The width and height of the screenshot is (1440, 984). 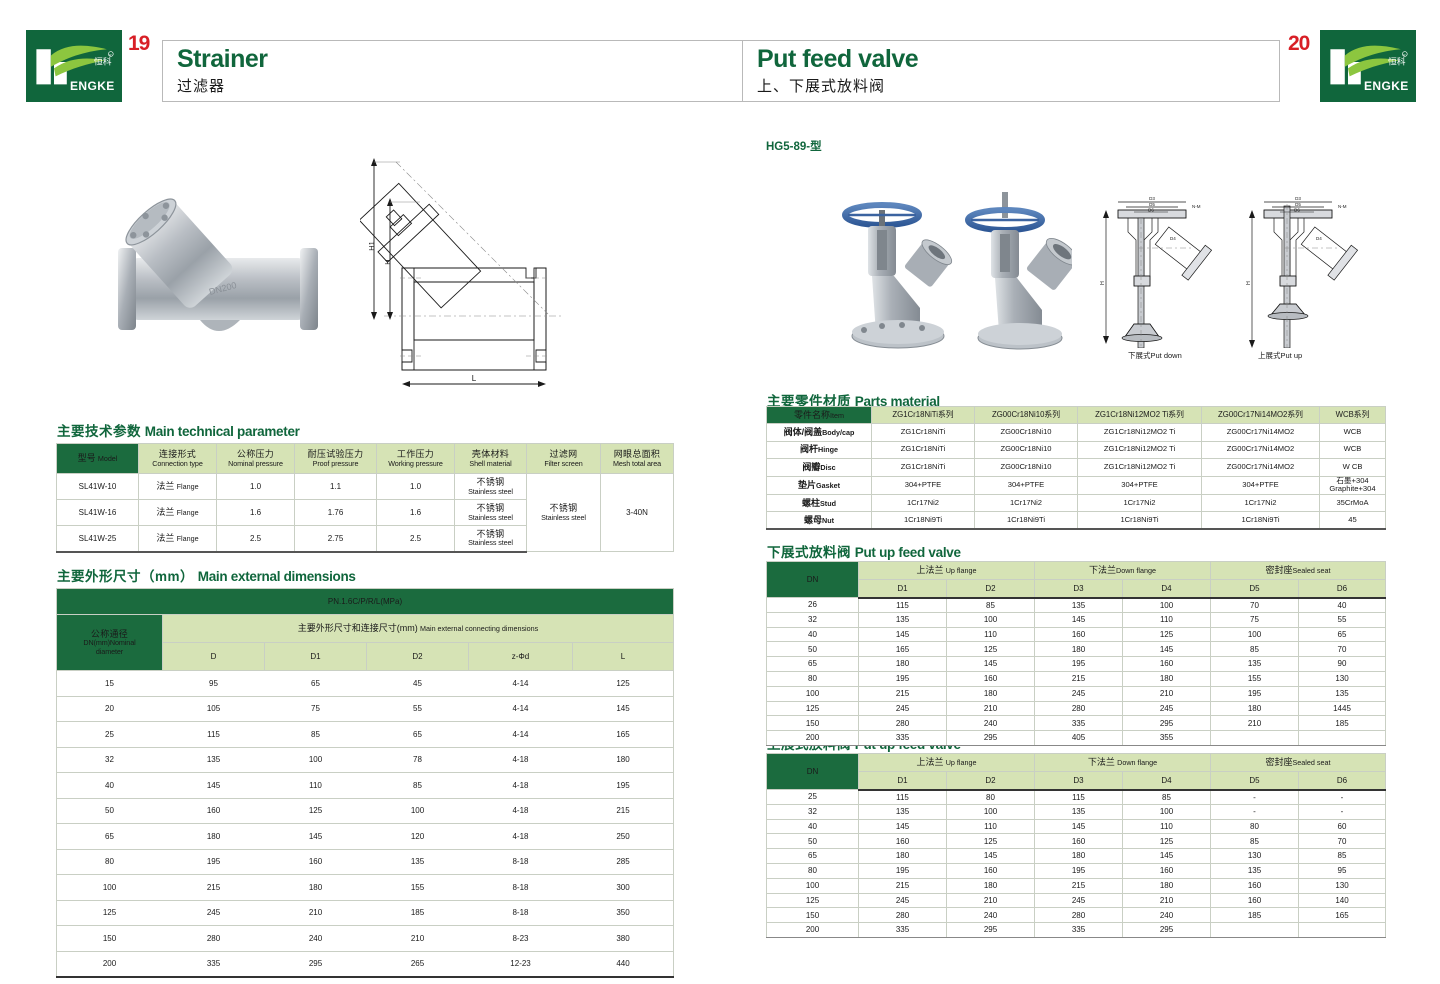 I want to click on cell-working: 1.0, so click(x=415, y=486).